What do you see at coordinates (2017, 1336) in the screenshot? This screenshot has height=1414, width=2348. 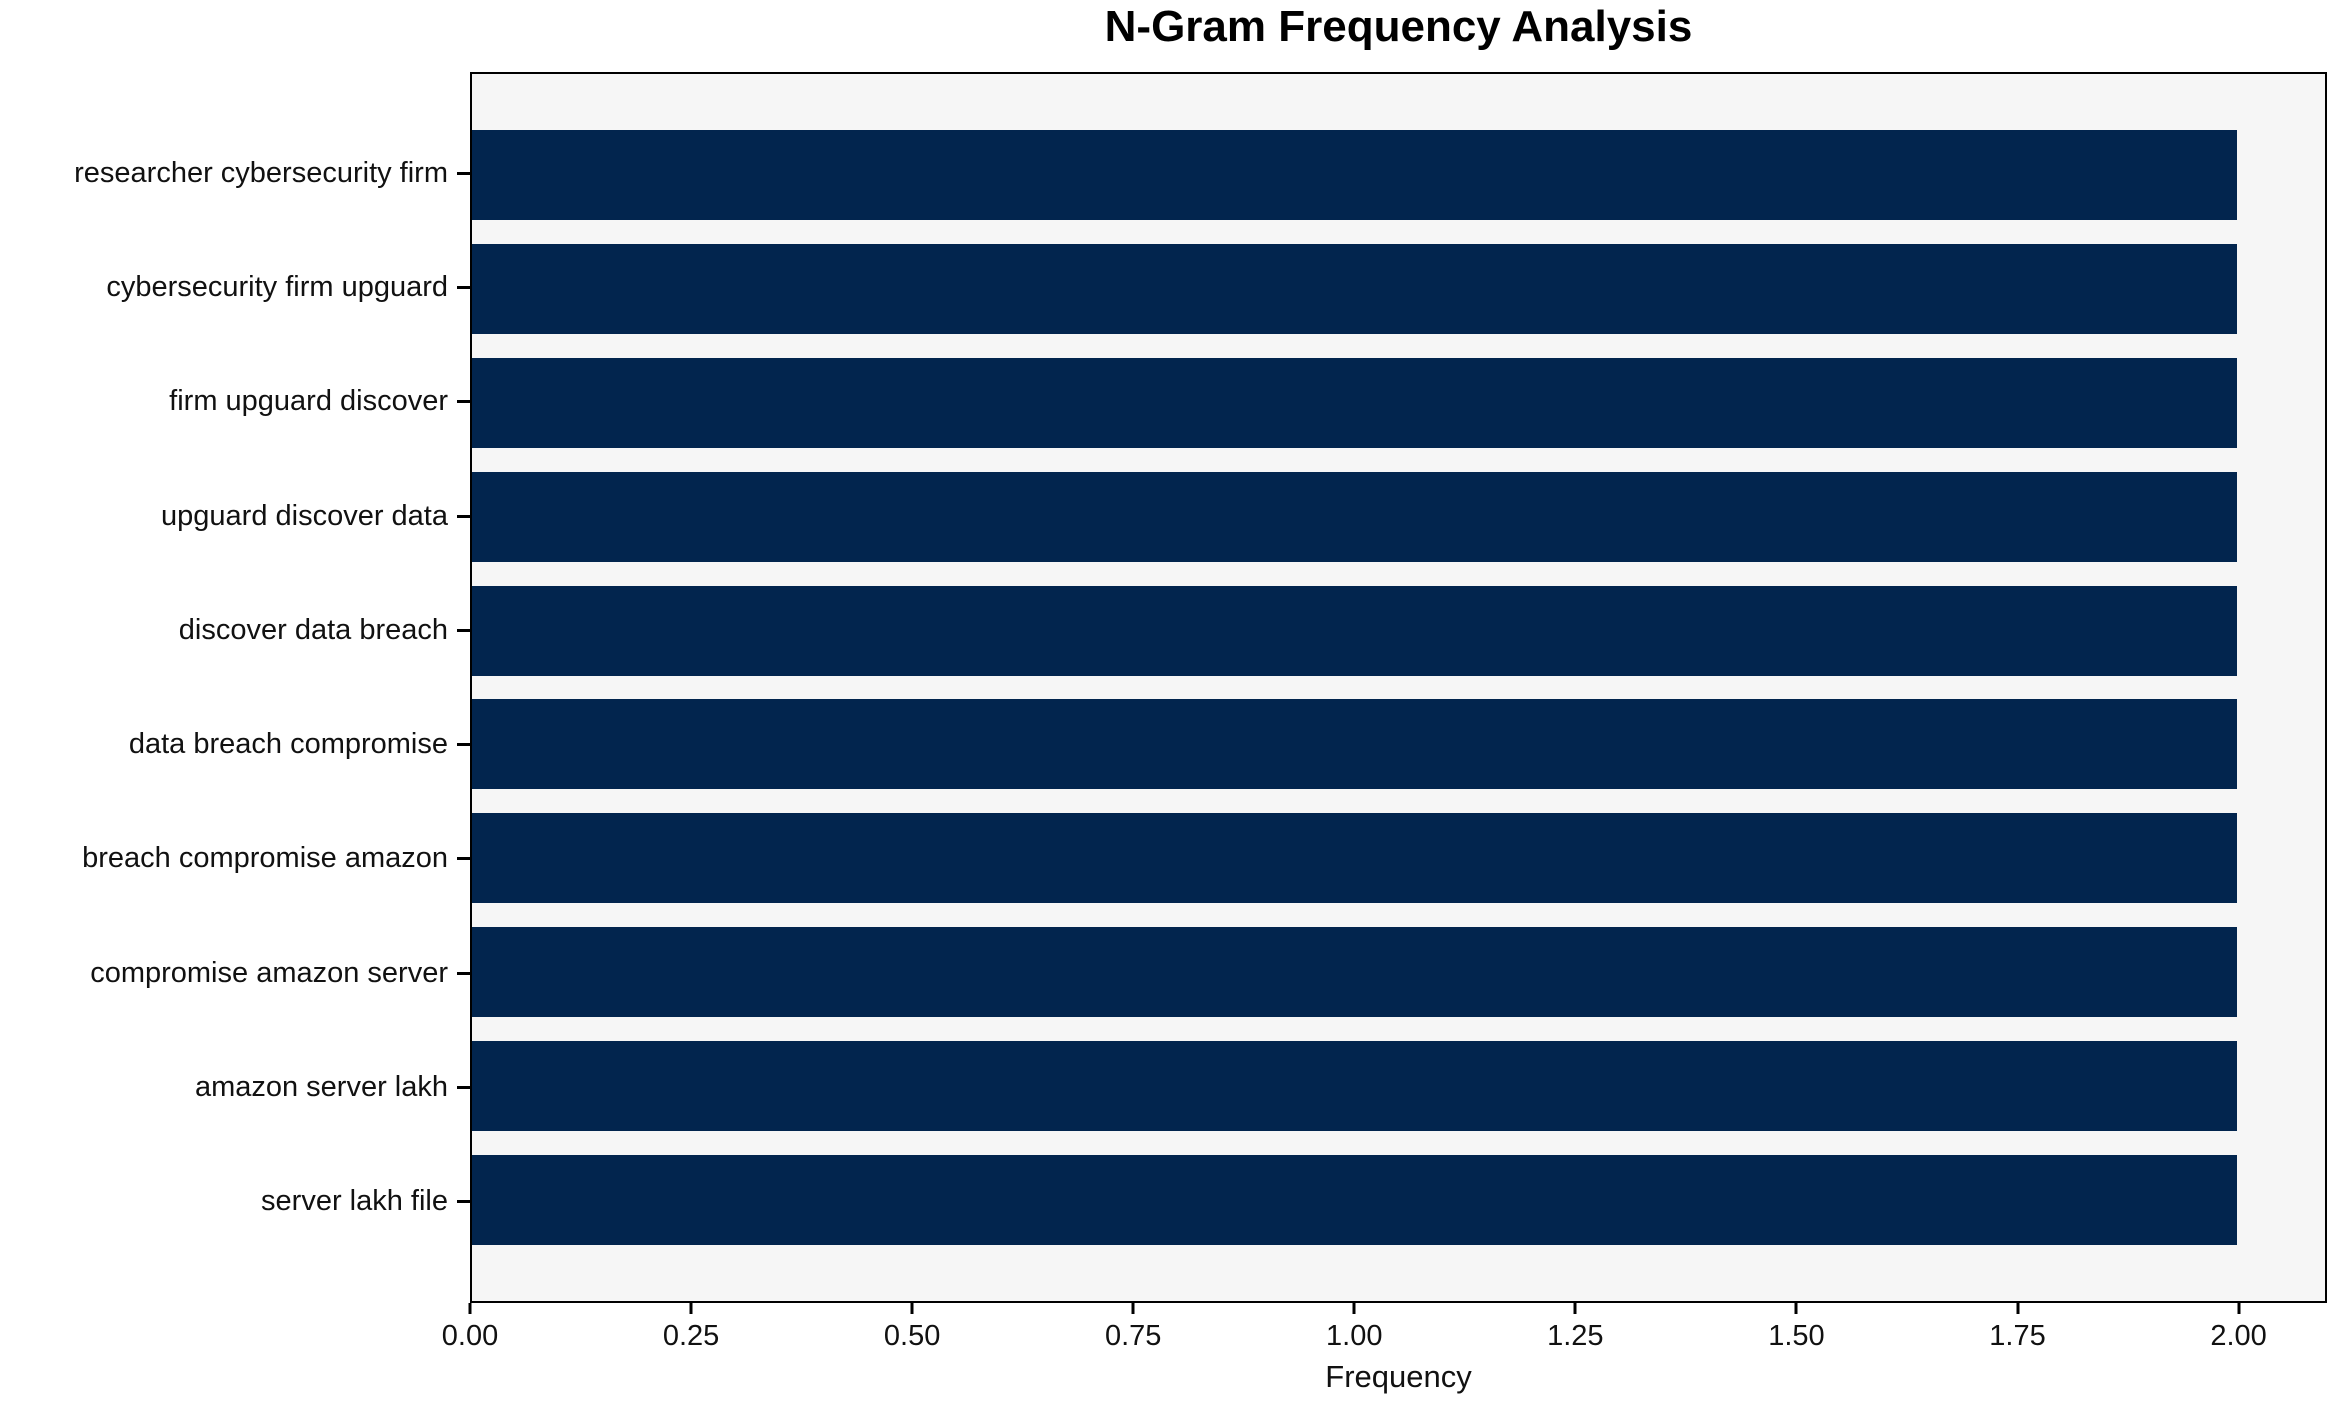 I see `x-tick-label: 1.75` at bounding box center [2017, 1336].